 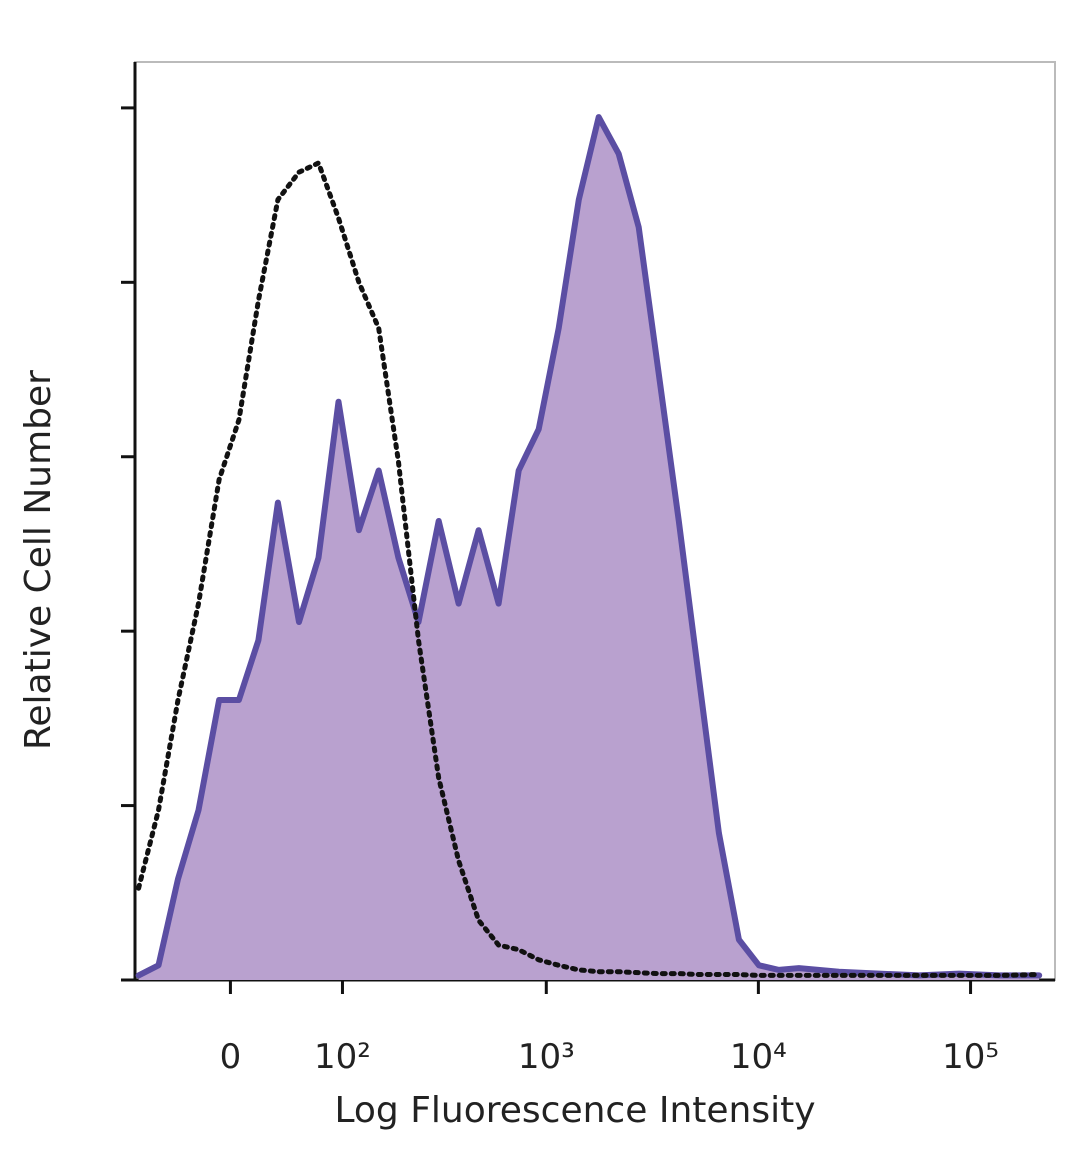 What do you see at coordinates (758, 1057) in the screenshot?
I see `x-tick-label: 10⁴` at bounding box center [758, 1057].